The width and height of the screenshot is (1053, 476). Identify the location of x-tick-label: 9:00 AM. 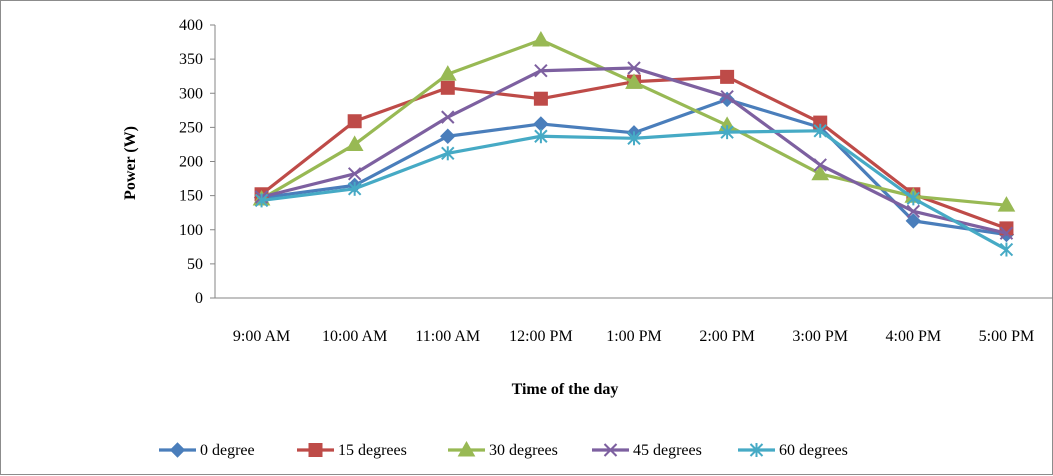
(261, 336).